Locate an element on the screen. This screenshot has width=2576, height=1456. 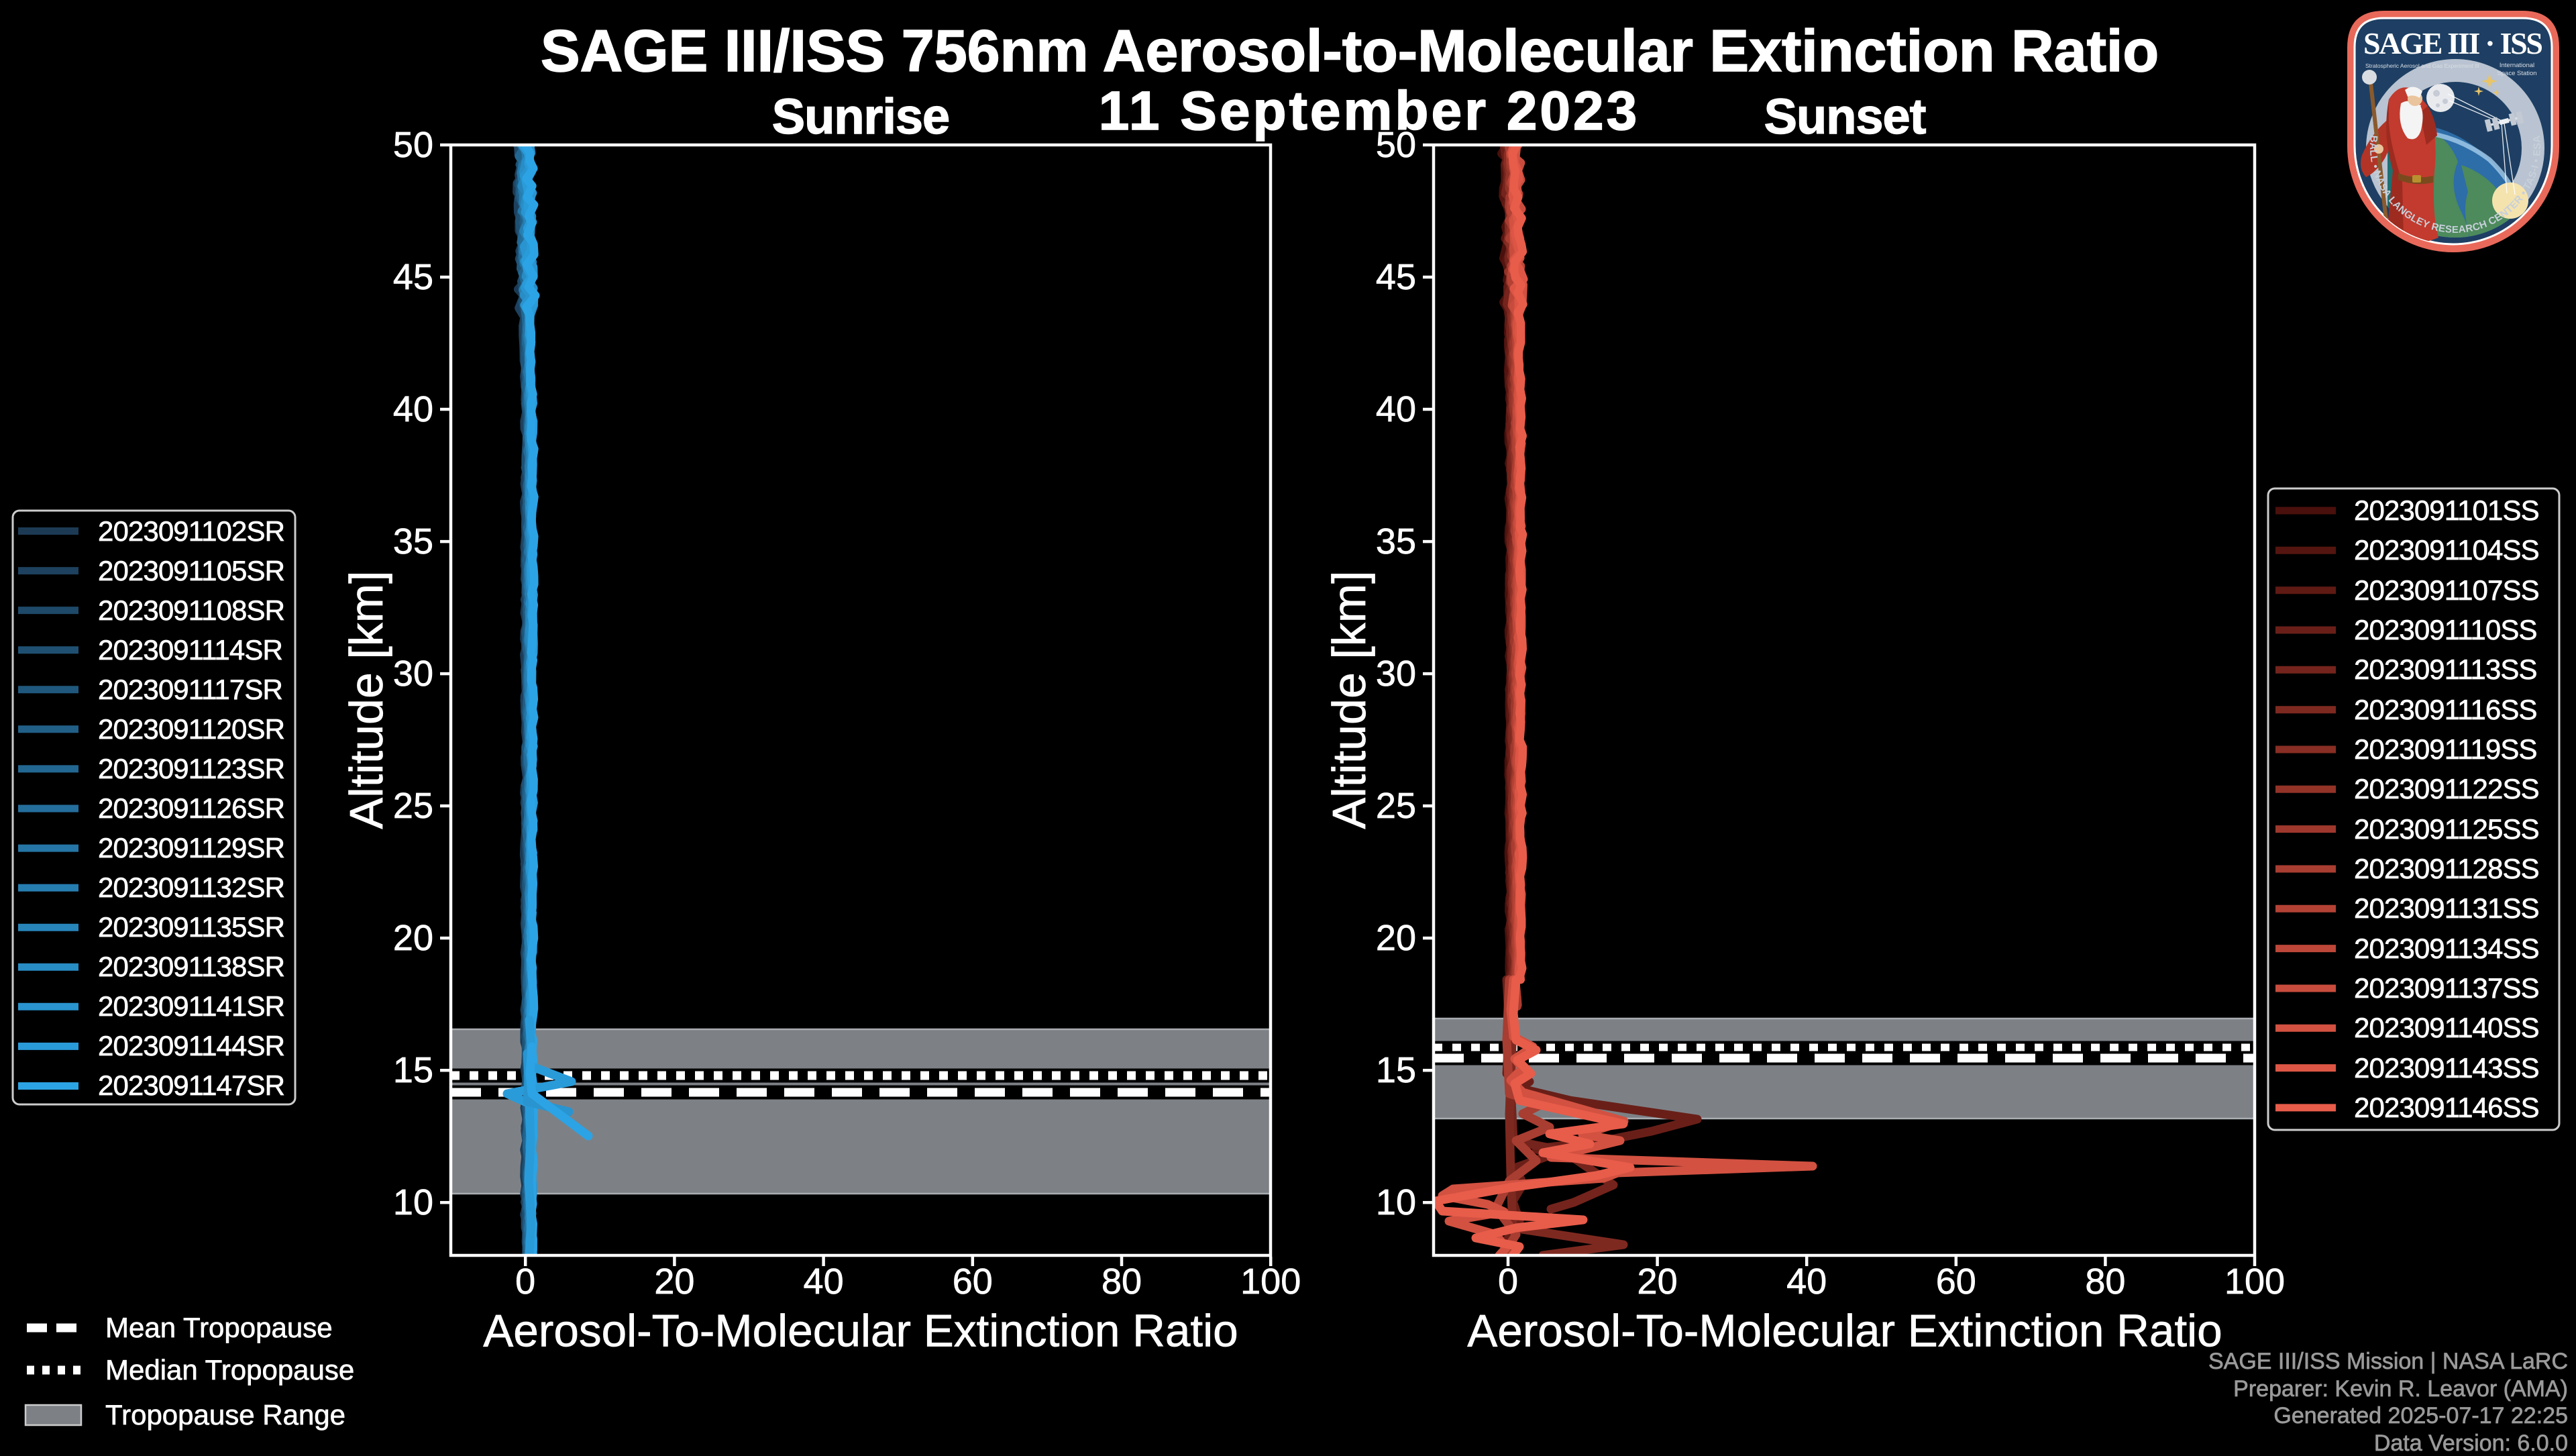
svg-text: Space Station is located at coordinates (2516, 73).